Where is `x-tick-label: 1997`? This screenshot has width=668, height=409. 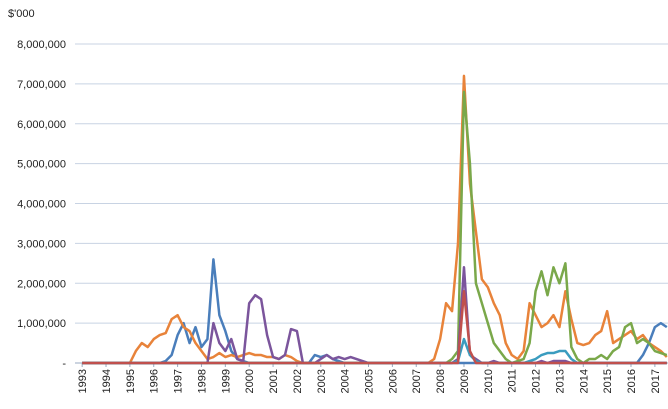
x-tick-label: 1997 is located at coordinates (179, 381).